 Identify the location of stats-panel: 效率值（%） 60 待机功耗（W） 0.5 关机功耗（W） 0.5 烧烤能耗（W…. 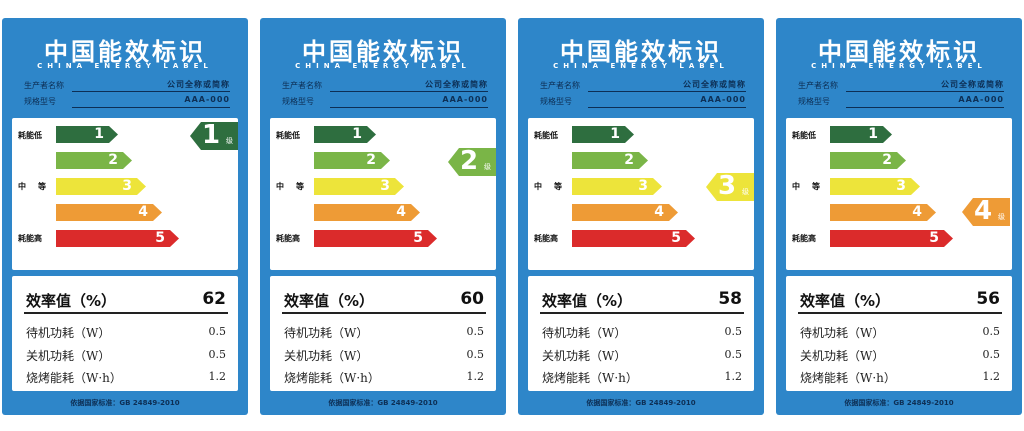
(383, 333).